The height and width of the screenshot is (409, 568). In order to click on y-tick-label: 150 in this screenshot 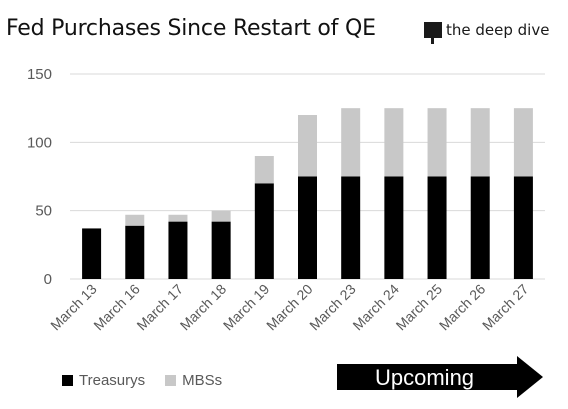, I will do `click(39, 74)`.